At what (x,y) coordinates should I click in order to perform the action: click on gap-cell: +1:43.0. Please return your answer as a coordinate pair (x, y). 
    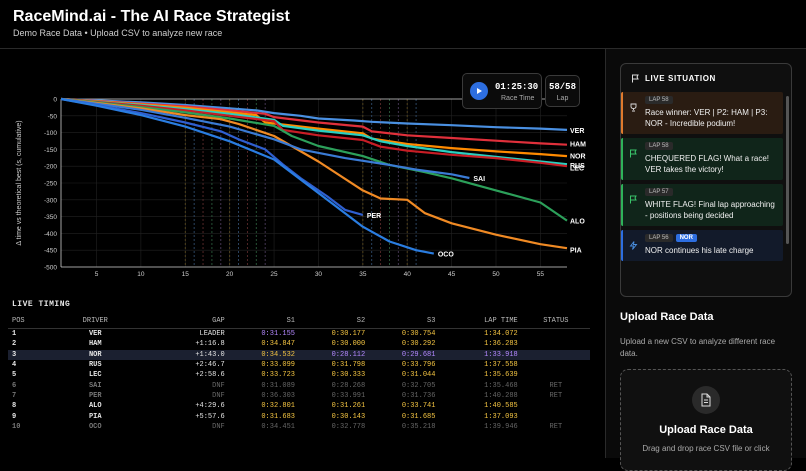
    Looking at the image, I should click on (181, 354).